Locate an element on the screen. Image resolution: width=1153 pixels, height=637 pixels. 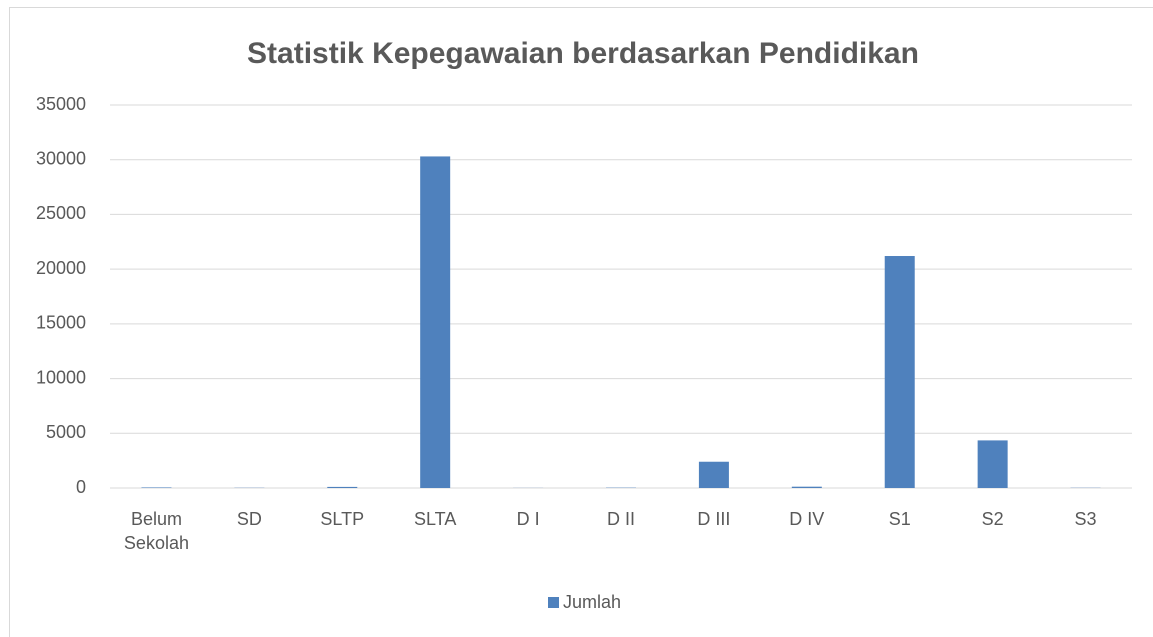
x-tick-label: SLTA is located at coordinates (435, 519).